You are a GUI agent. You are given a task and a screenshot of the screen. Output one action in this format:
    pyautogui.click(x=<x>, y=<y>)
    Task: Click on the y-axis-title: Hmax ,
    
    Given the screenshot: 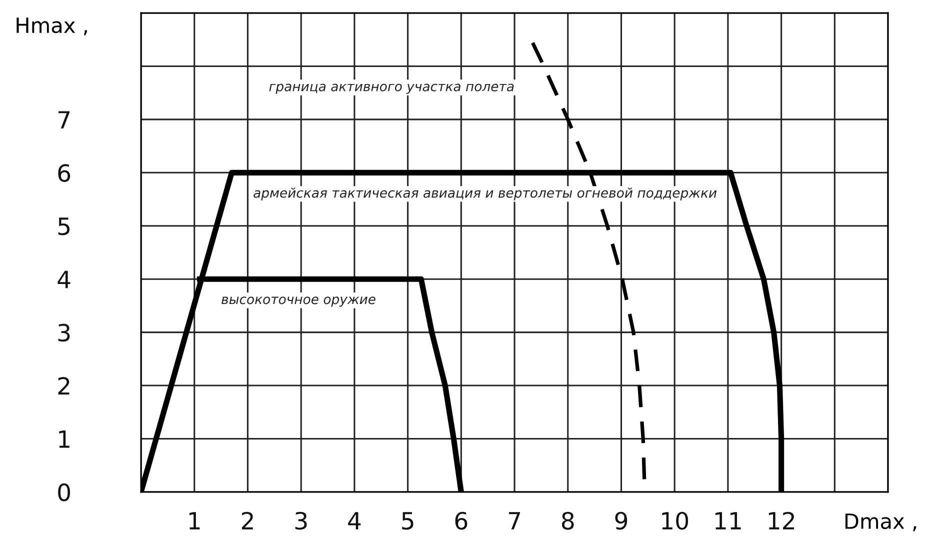 What is the action you would take?
    pyautogui.click(x=51, y=27)
    